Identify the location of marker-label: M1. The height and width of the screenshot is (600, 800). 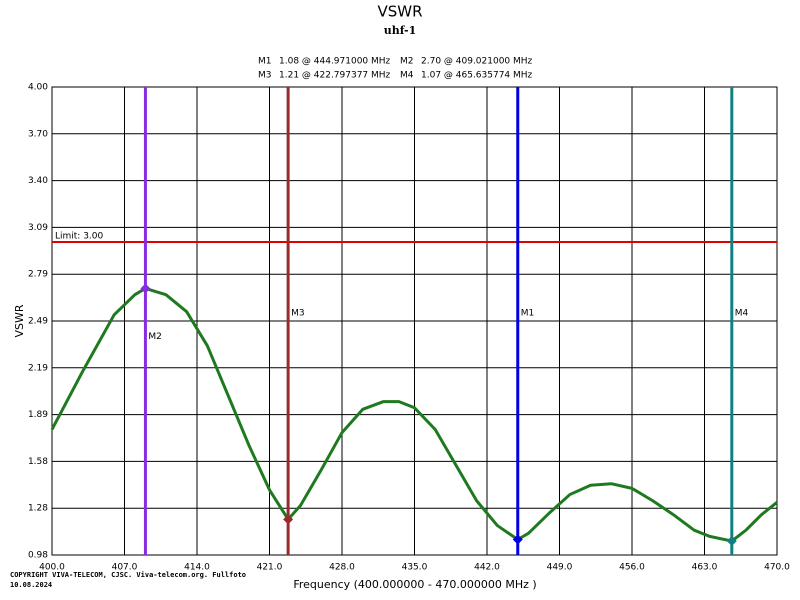
(528, 314).